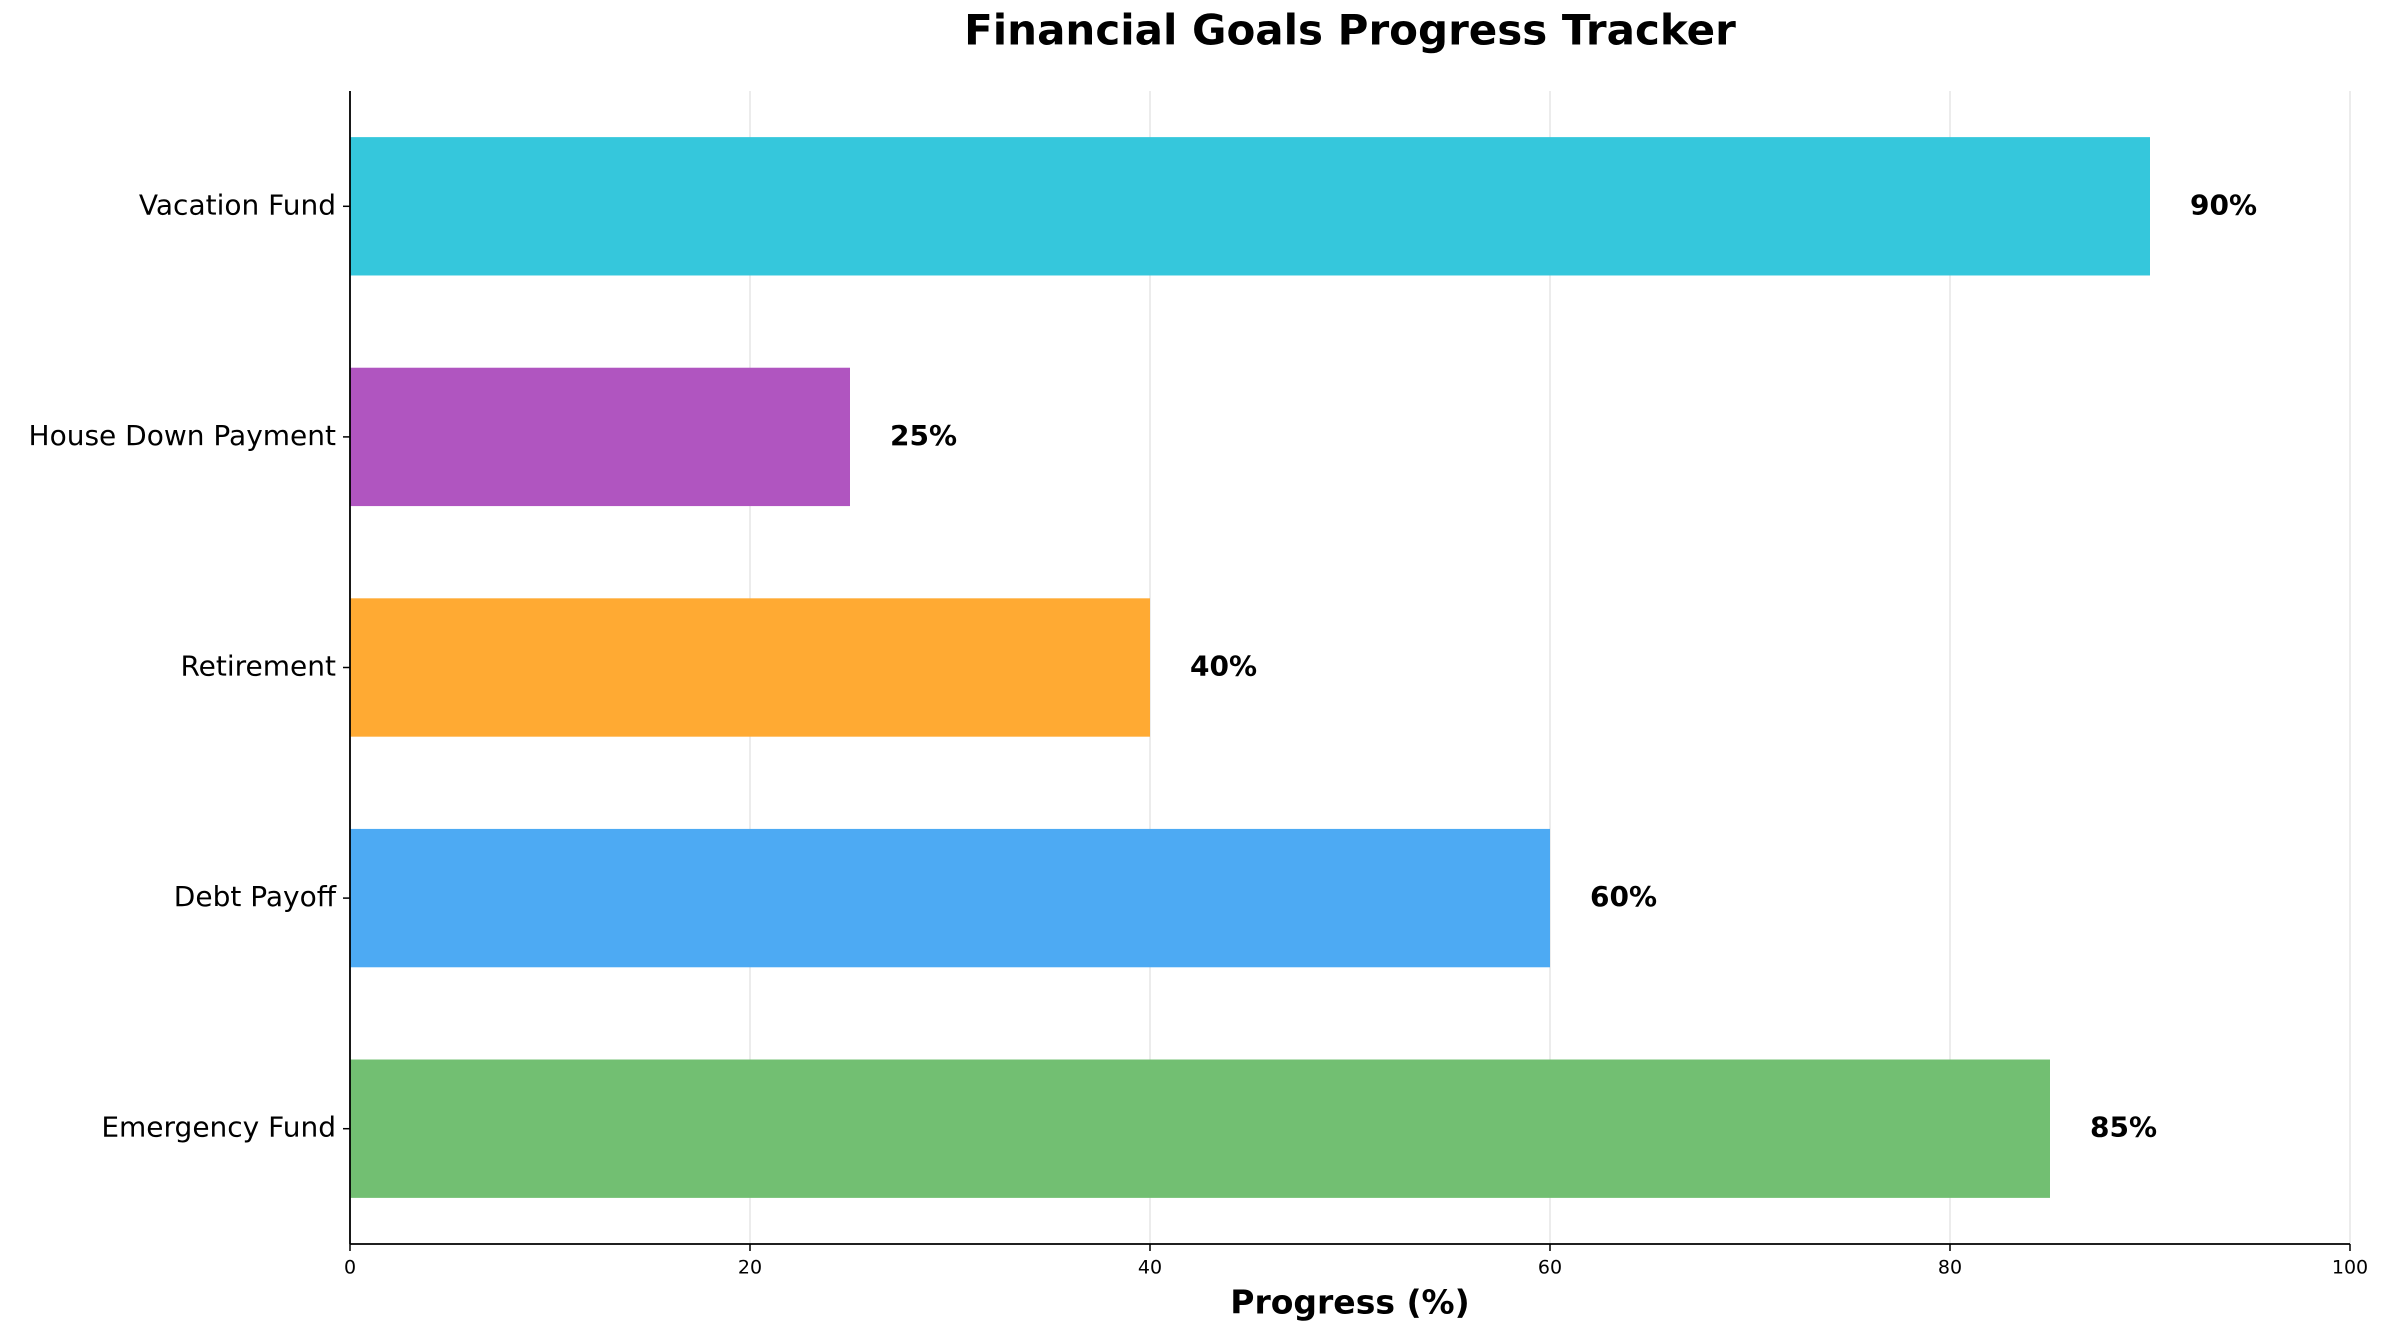  What do you see at coordinates (750, 1268) in the screenshot?
I see `x-tick-label: 20` at bounding box center [750, 1268].